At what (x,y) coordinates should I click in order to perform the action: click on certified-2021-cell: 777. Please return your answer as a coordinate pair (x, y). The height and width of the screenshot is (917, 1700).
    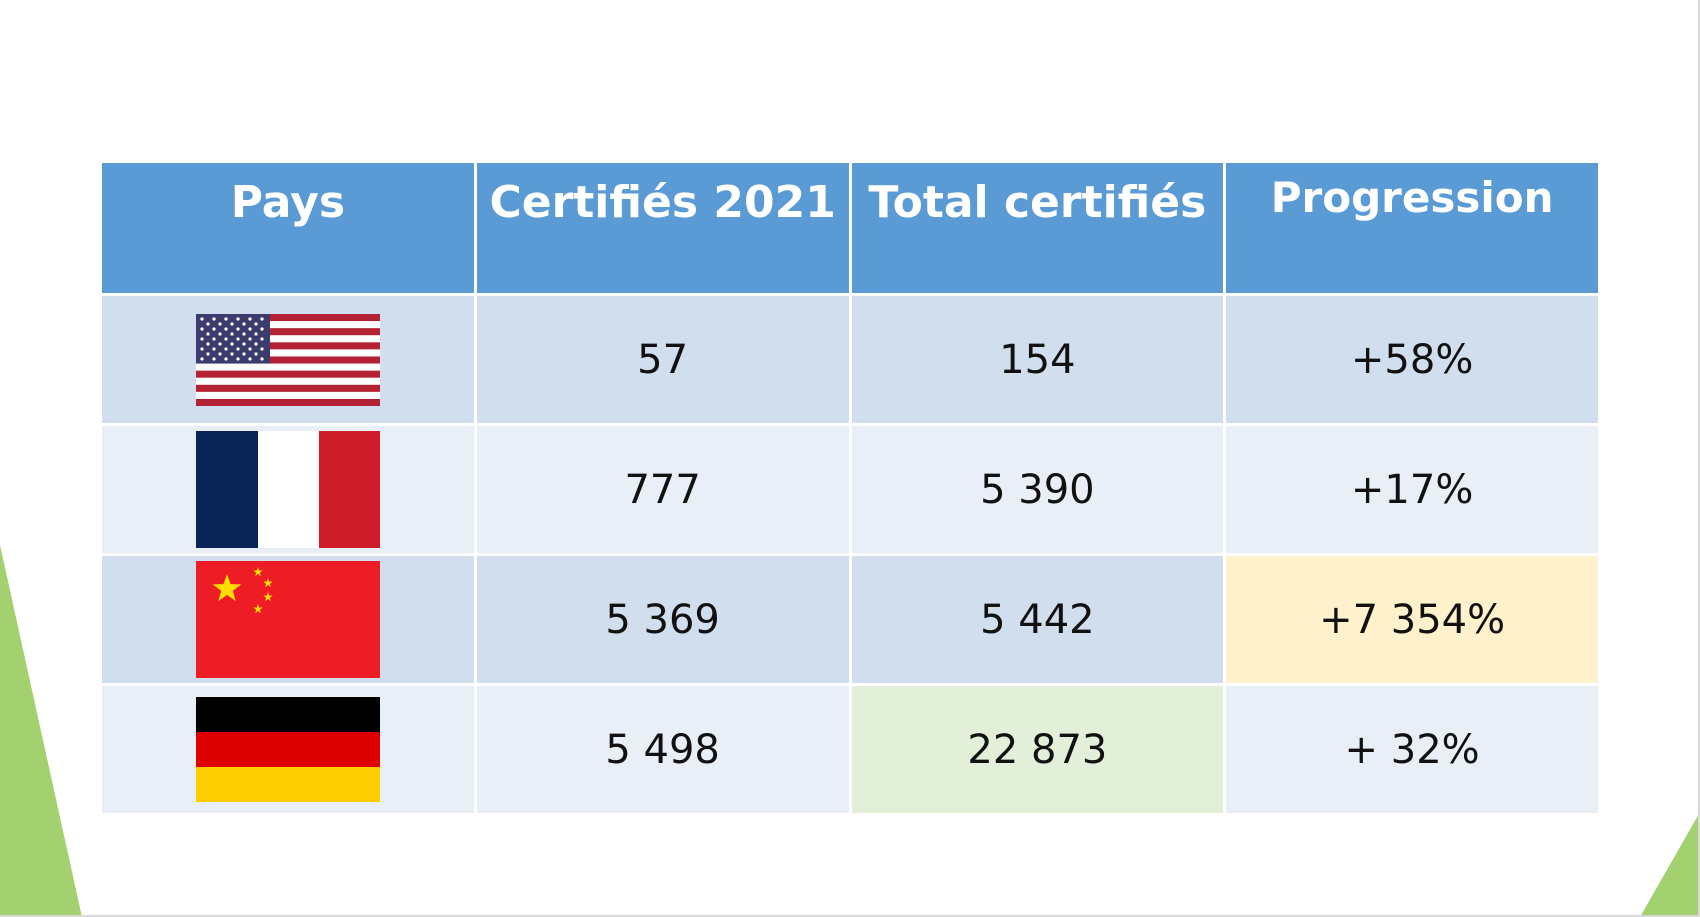
    Looking at the image, I should click on (662, 489).